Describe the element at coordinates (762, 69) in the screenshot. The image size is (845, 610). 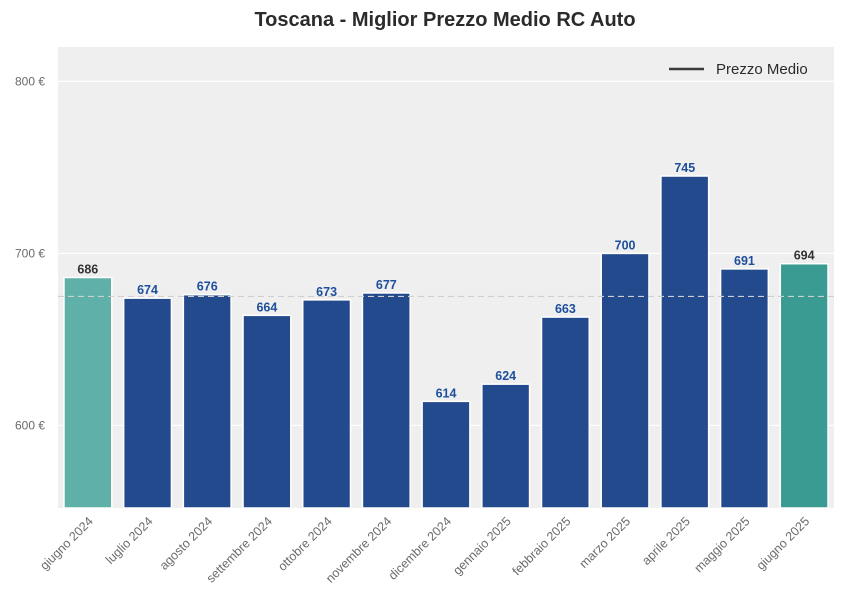
I see `legend-label: Prezzo Medio` at that location.